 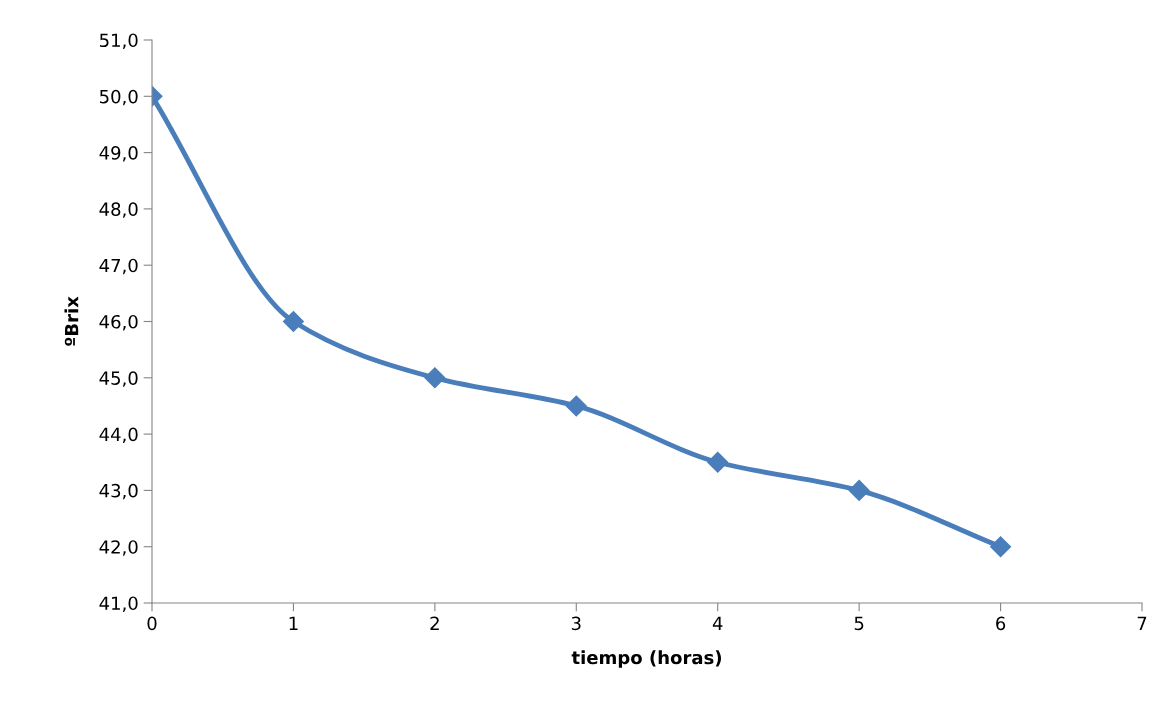 What do you see at coordinates (152, 623) in the screenshot?
I see `x-tick-label: 0` at bounding box center [152, 623].